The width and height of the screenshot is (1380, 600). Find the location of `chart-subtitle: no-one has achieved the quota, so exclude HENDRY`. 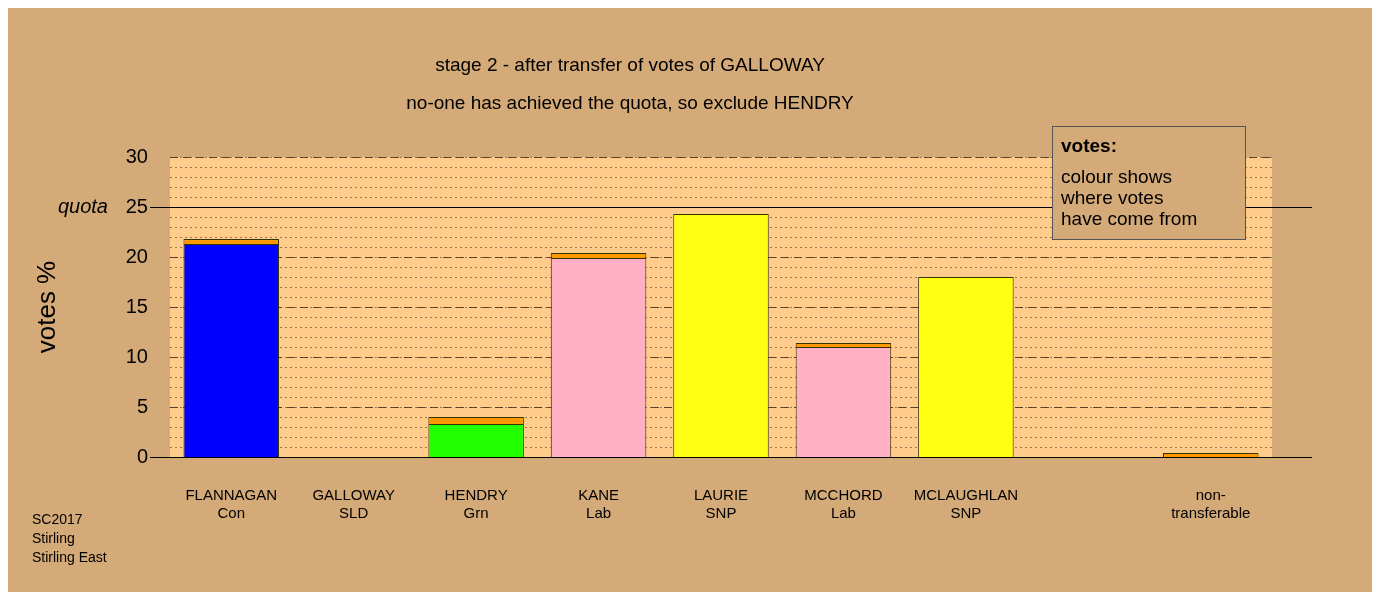

chart-subtitle: no-one has achieved the quota, so exclude HENDRY is located at coordinates (630, 103).